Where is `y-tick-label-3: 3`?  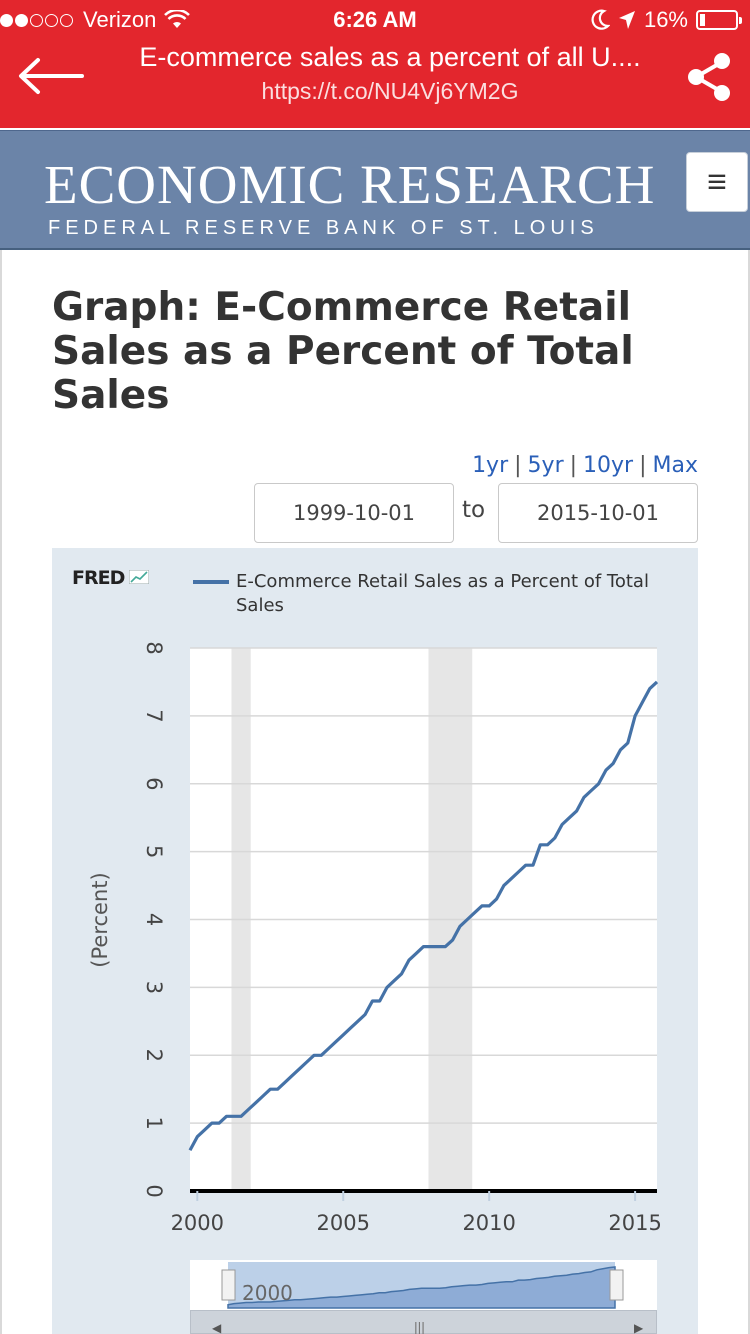
y-tick-label-3: 3 is located at coordinates (154, 987).